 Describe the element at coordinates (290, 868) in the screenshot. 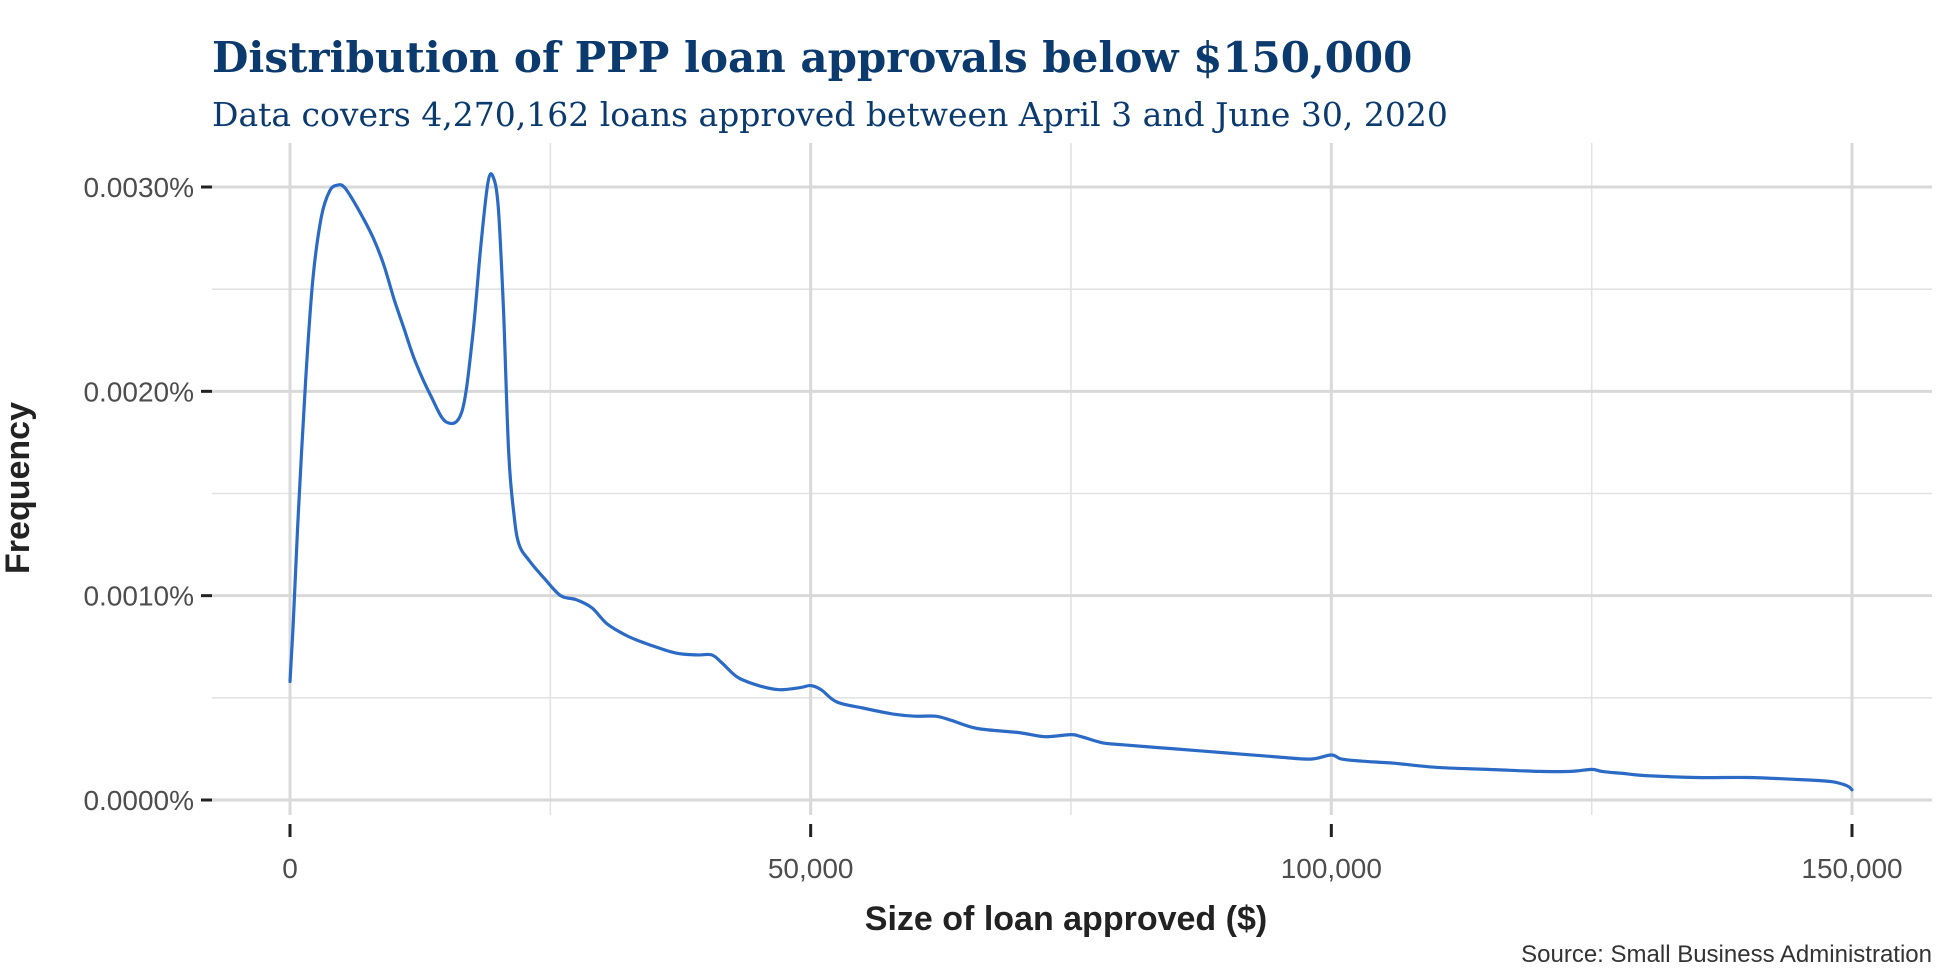

I see `x-tick-label: 0` at that location.